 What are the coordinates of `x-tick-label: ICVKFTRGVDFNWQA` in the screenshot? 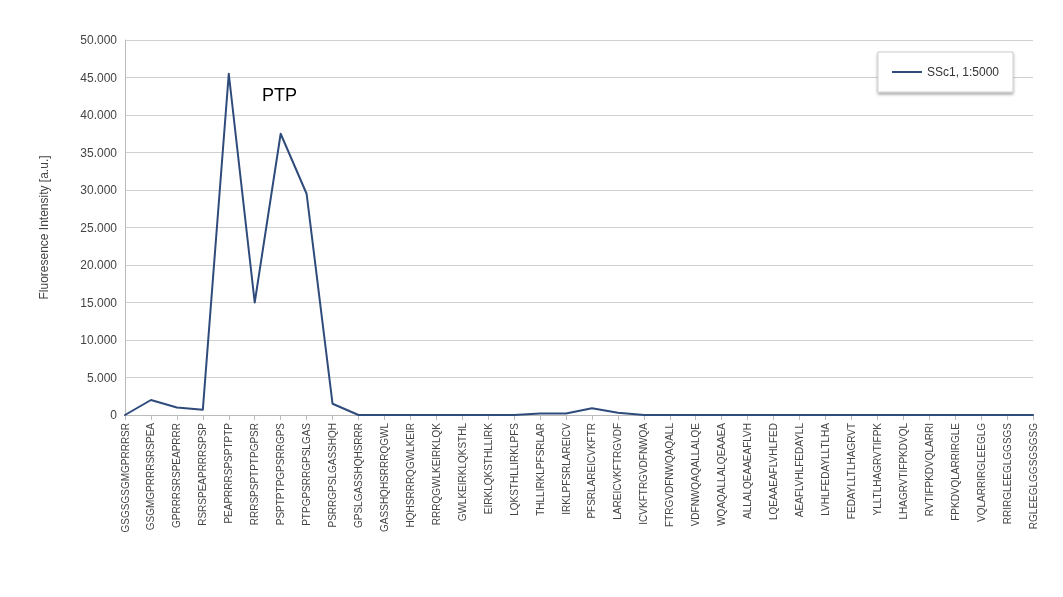 It's located at (644, 473).